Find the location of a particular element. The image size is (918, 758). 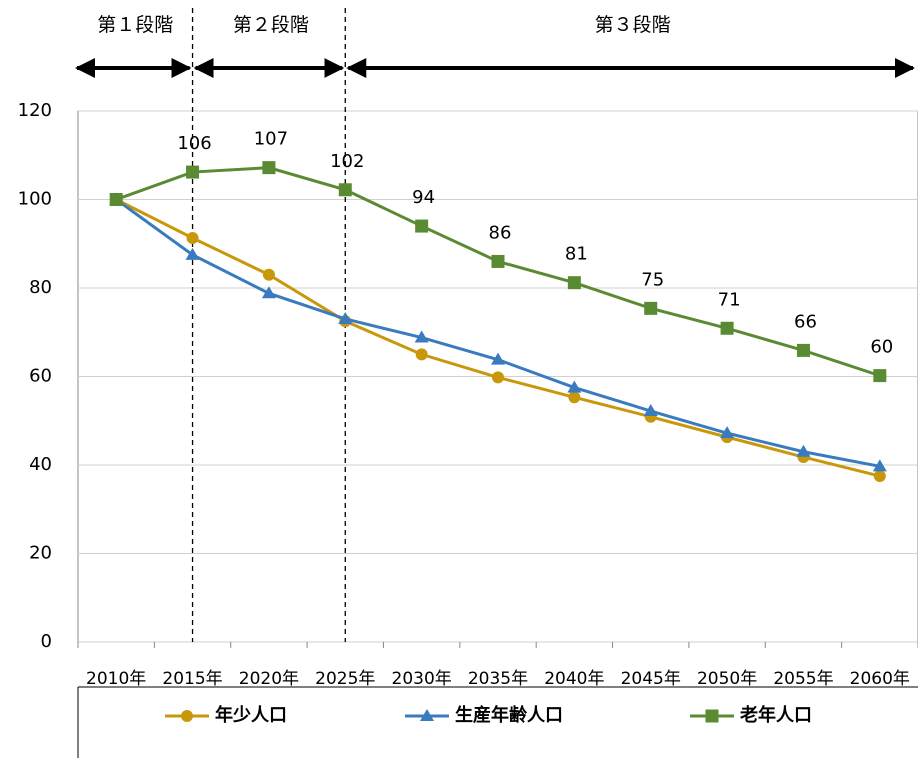

x-tick-label: 2060年 is located at coordinates (880, 679).